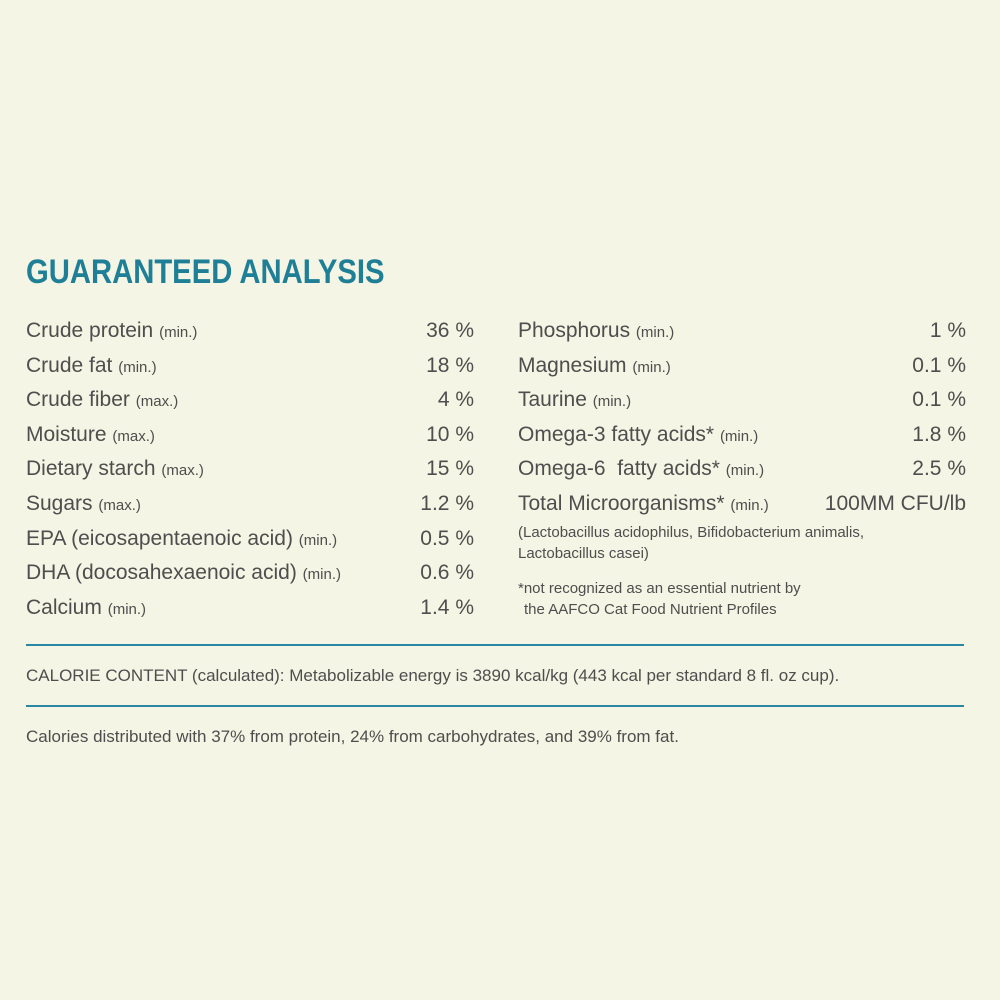 This screenshot has height=1000, width=1000. Describe the element at coordinates (895, 503) in the screenshot. I see `nutrient-value: 100MM CFU/lb` at that location.